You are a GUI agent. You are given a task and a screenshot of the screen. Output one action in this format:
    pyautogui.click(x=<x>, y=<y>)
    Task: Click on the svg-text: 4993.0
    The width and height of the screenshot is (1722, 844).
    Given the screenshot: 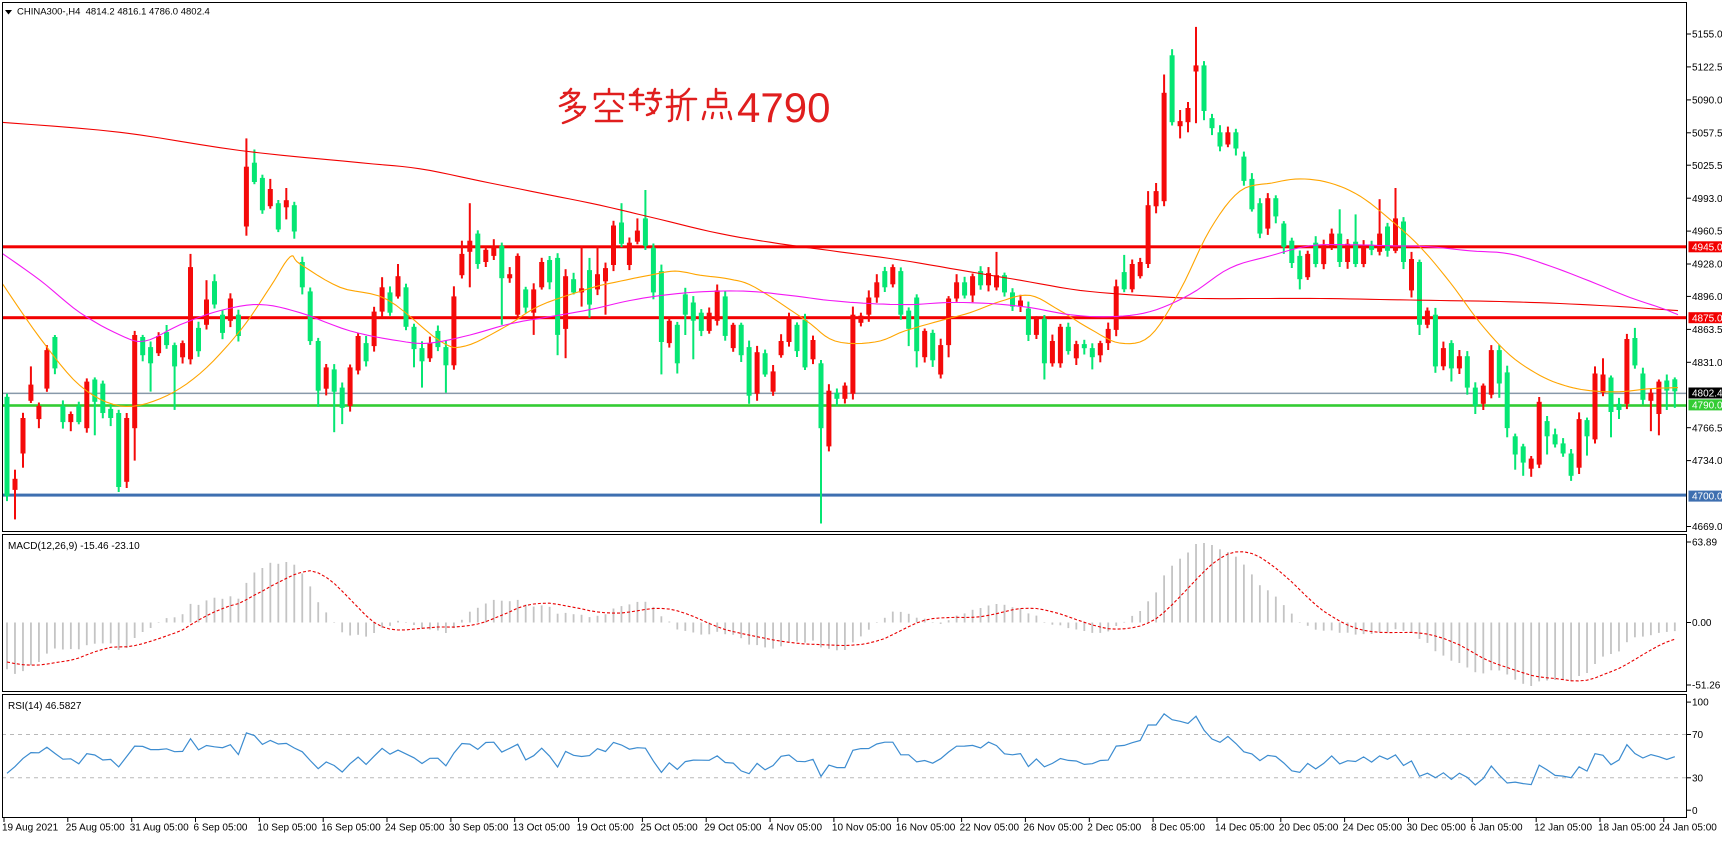 What is the action you would take?
    pyautogui.click(x=1707, y=199)
    